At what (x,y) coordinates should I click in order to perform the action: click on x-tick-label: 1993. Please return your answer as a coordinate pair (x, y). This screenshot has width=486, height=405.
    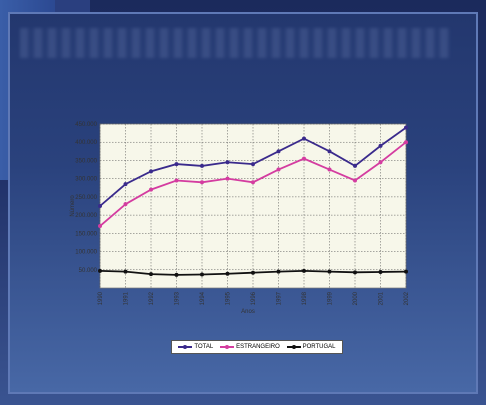
    Looking at the image, I should click on (178, 298).